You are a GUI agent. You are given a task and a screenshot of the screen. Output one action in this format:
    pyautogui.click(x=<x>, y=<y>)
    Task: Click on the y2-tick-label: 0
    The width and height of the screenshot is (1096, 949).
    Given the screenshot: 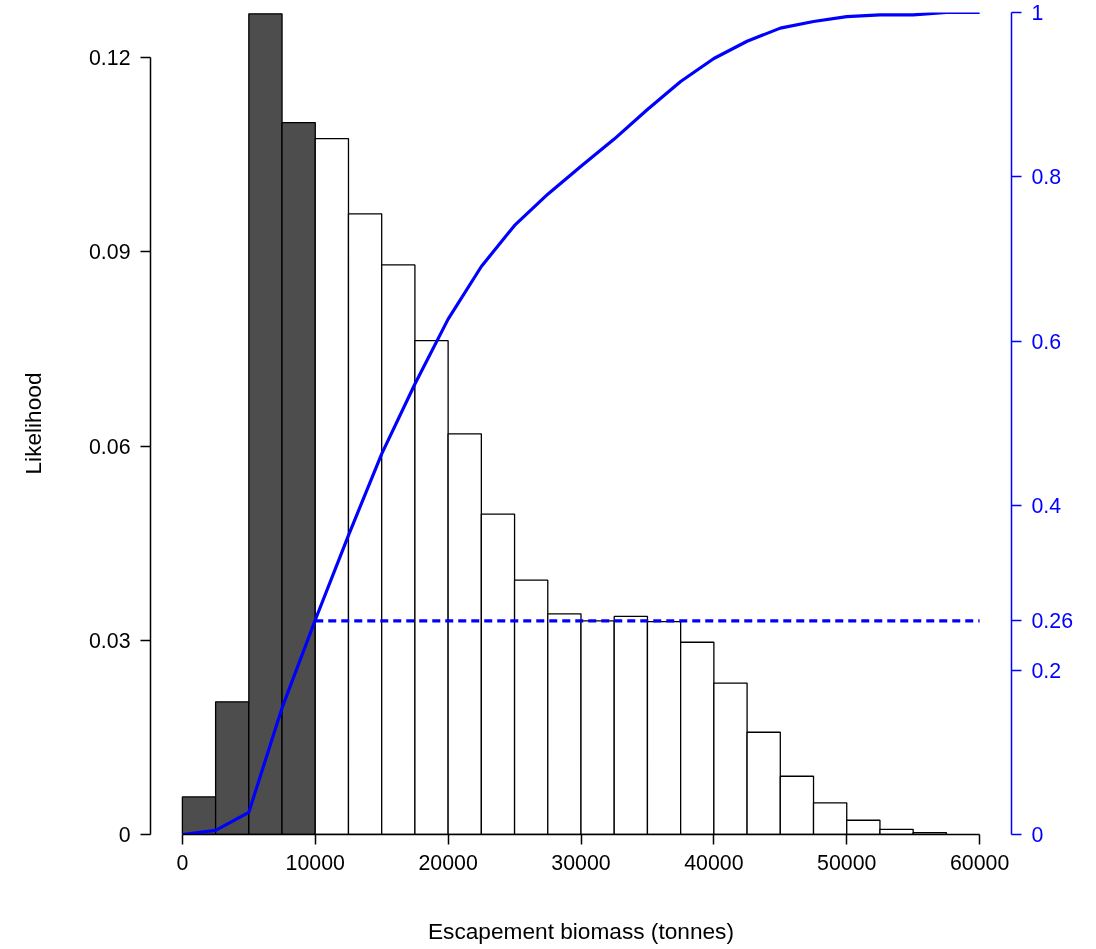 What is the action you would take?
    pyautogui.click(x=1037, y=835)
    